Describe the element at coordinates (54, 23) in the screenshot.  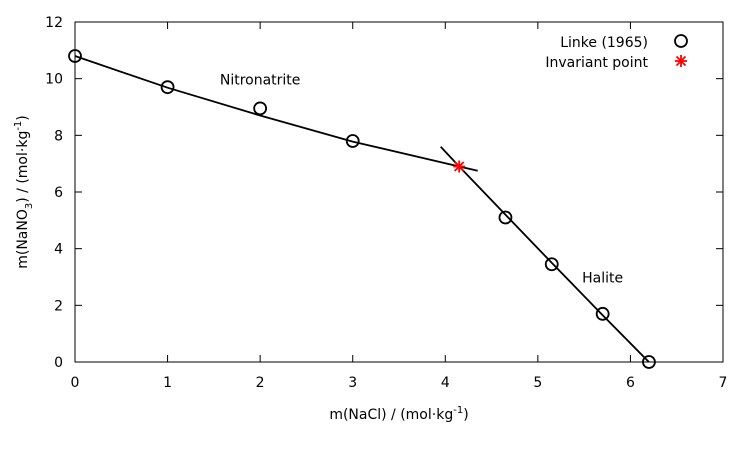
I see `y-tick-label-12: 12` at that location.